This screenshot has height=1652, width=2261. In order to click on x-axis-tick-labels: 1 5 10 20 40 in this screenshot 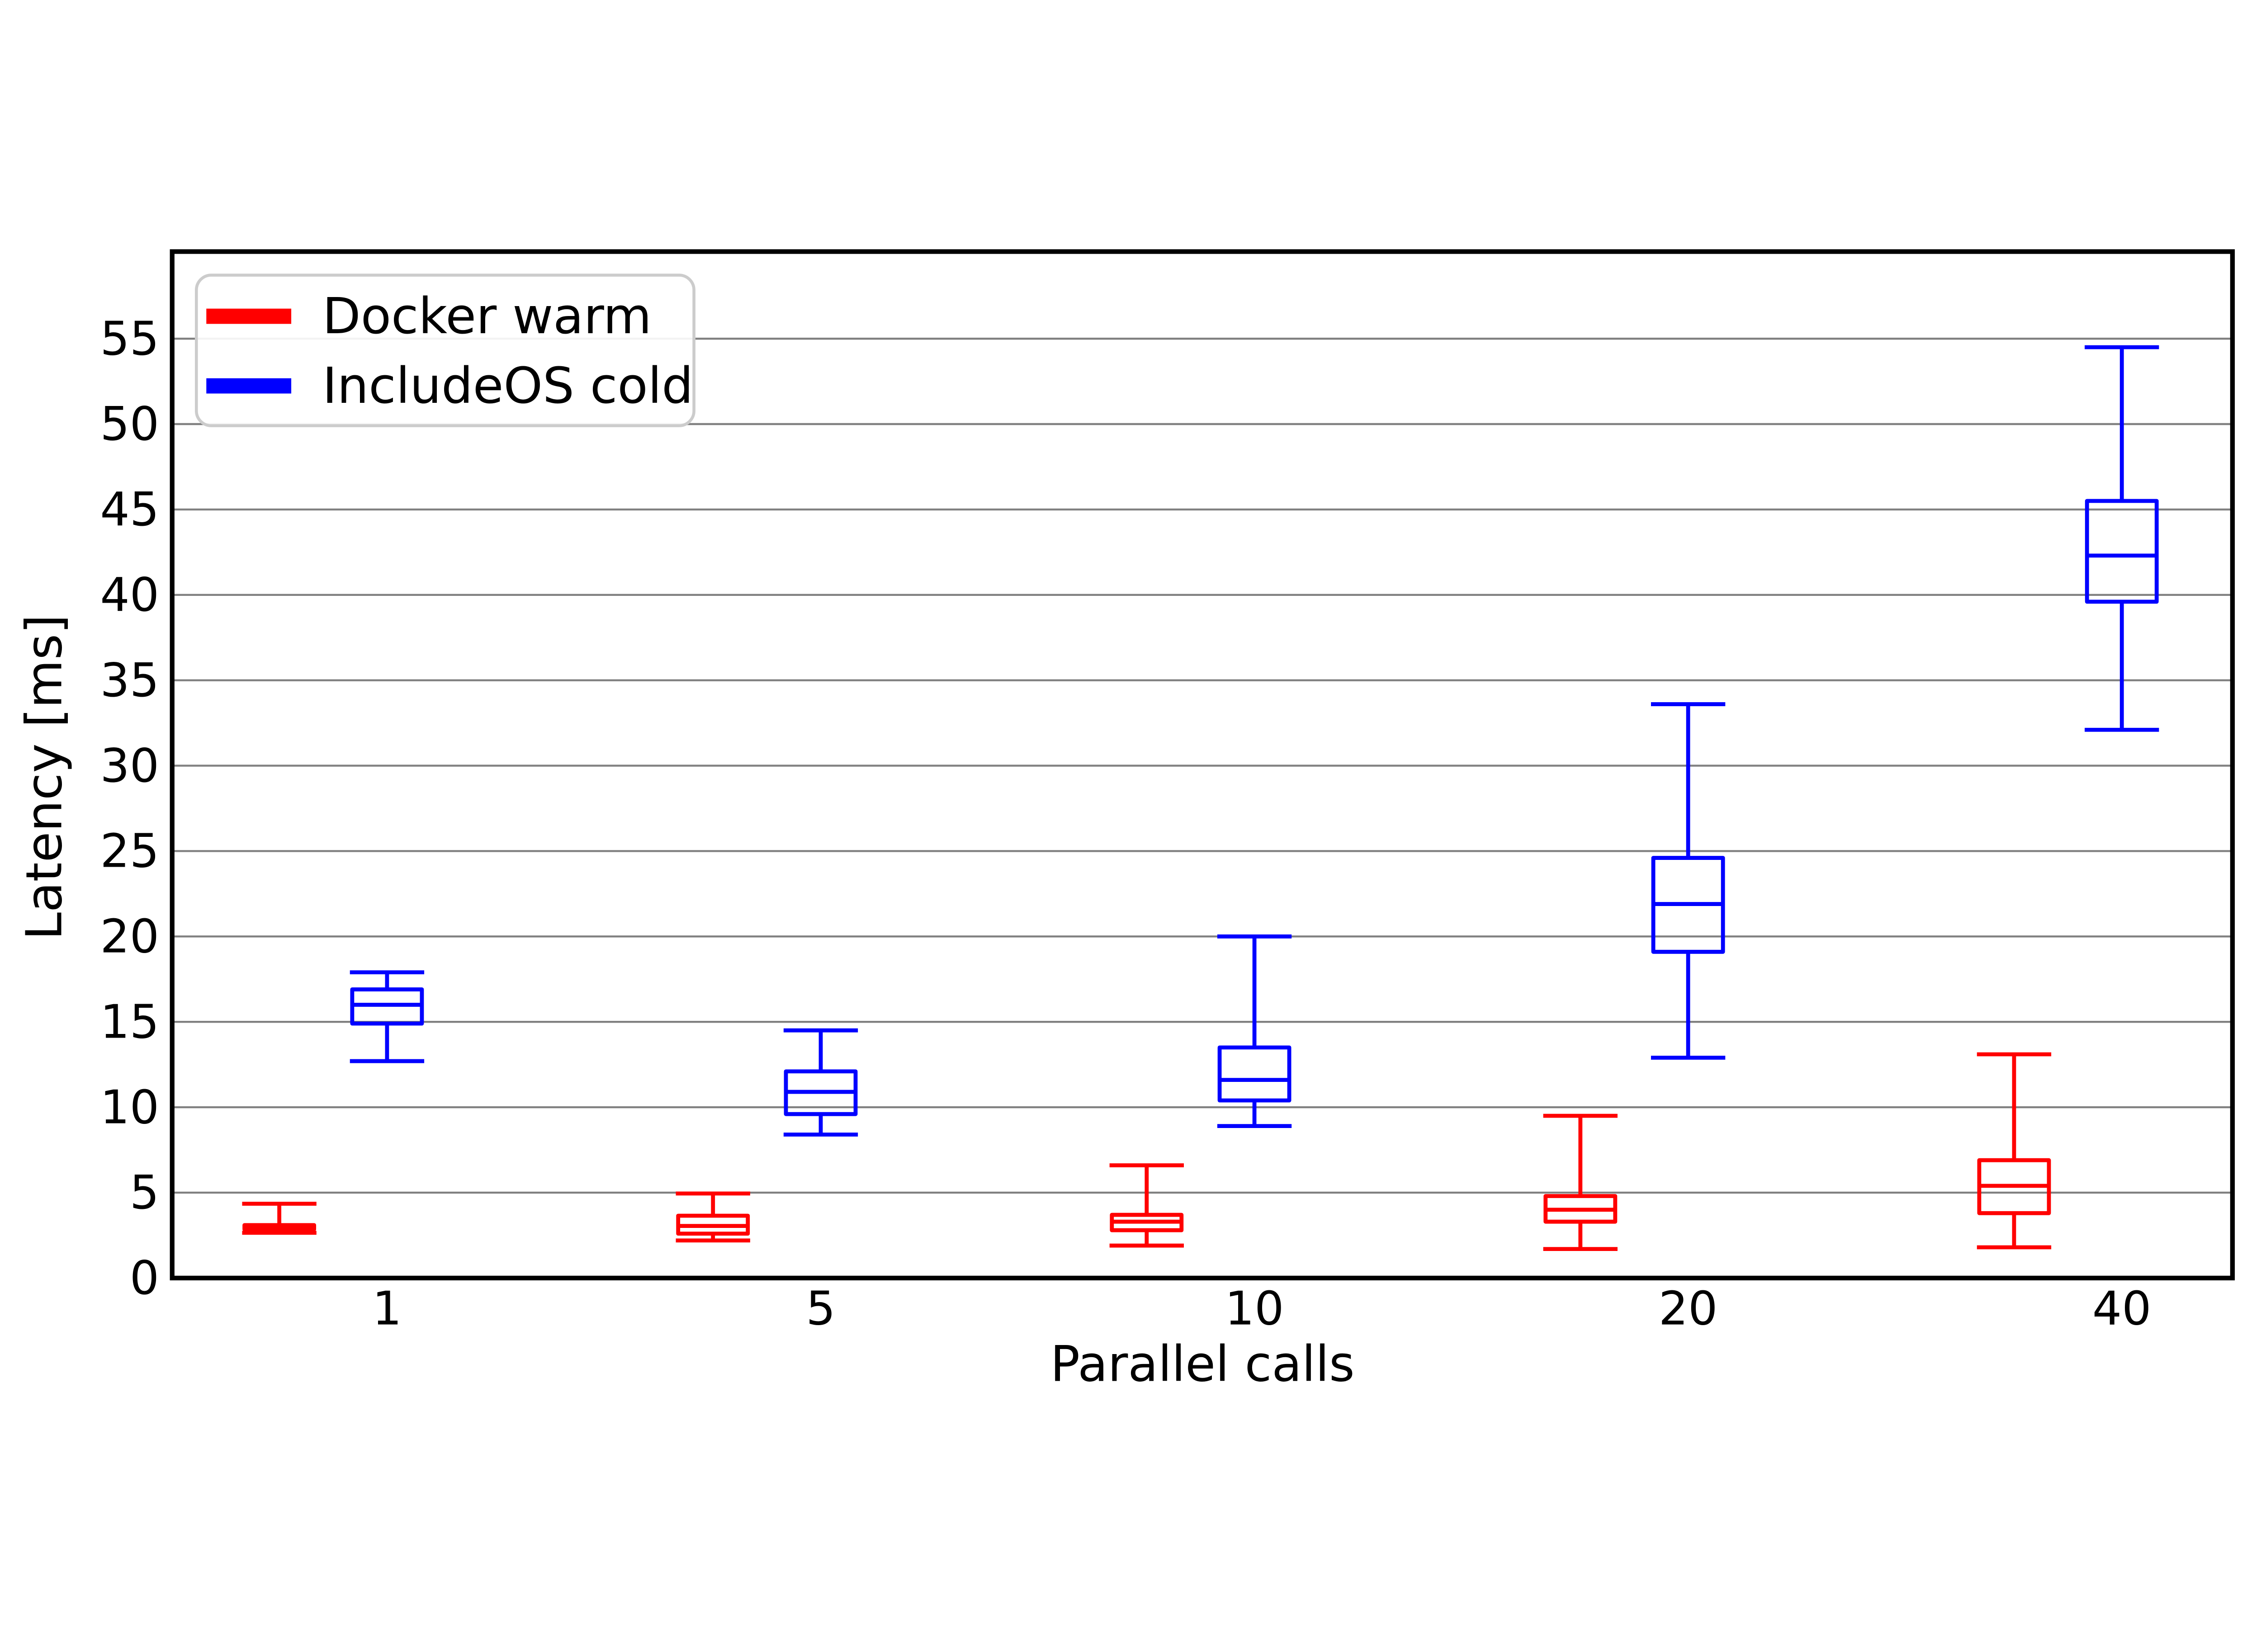, I will do `click(1261, 1309)`.